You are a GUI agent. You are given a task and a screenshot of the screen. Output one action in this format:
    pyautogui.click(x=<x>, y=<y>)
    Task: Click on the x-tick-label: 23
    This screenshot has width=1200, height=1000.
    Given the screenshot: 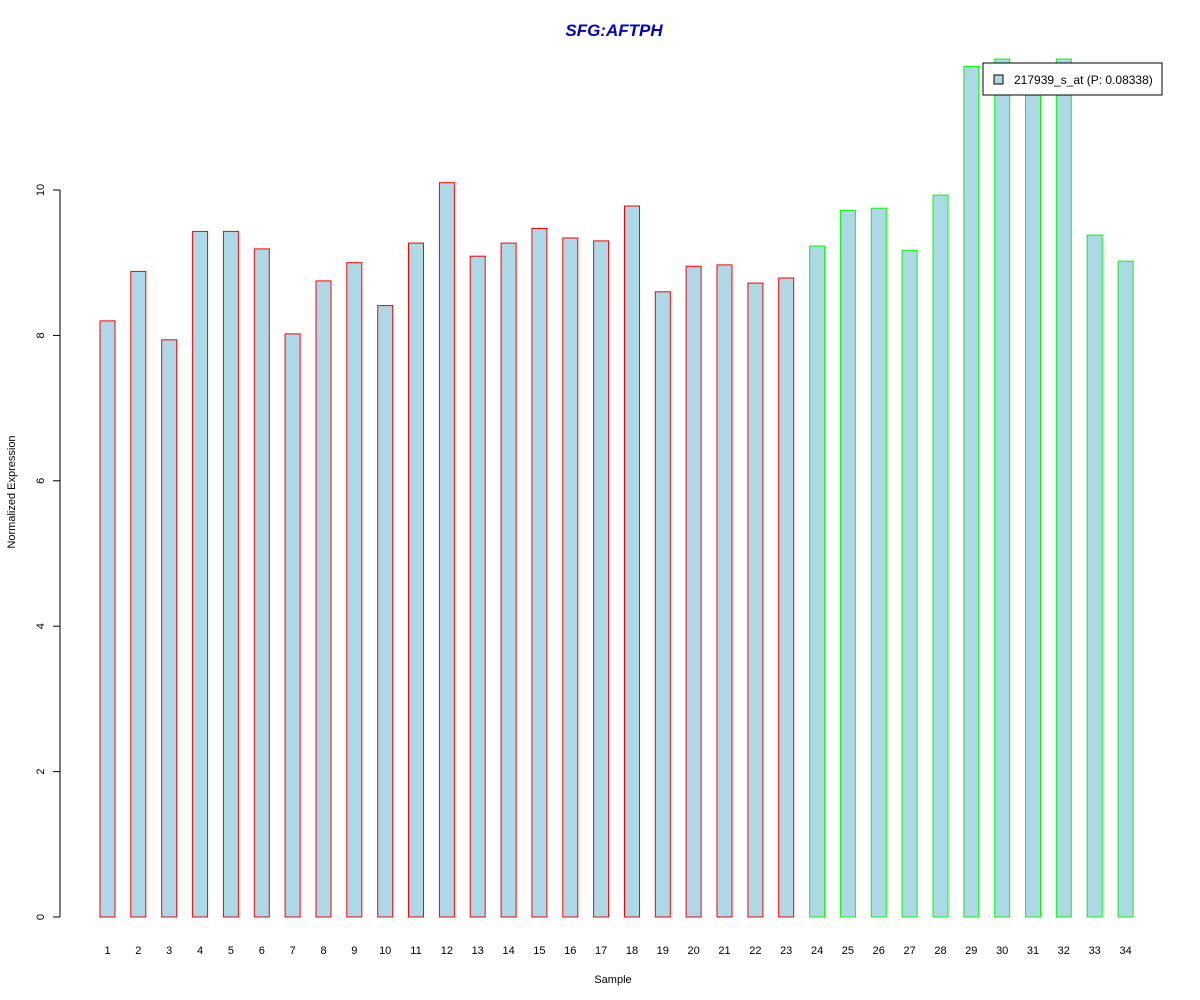 What is the action you would take?
    pyautogui.click(x=786, y=951)
    